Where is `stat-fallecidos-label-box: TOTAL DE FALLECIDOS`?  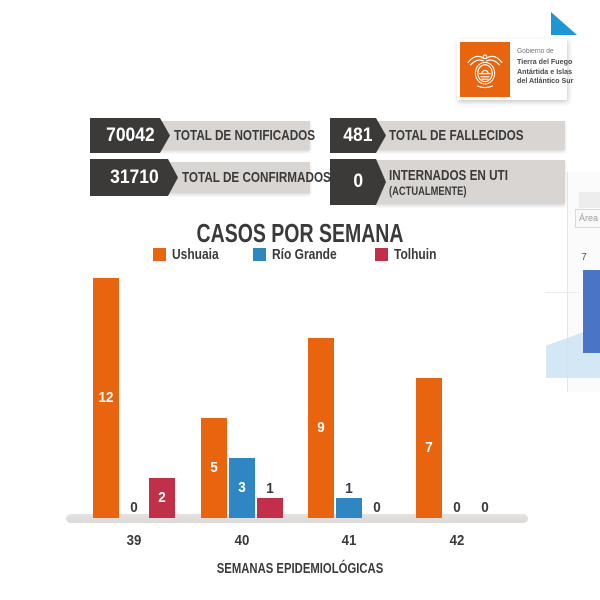
stat-fallecidos-label-box: TOTAL DE FALLECIDOS is located at coordinates (470, 135).